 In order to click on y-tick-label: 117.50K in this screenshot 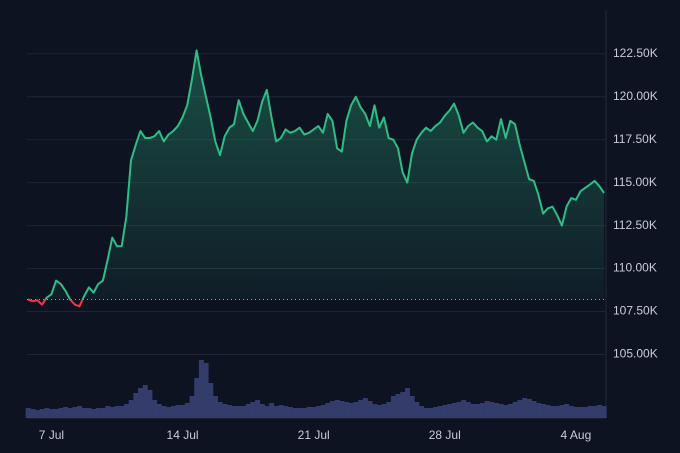, I will do `click(635, 139)`.